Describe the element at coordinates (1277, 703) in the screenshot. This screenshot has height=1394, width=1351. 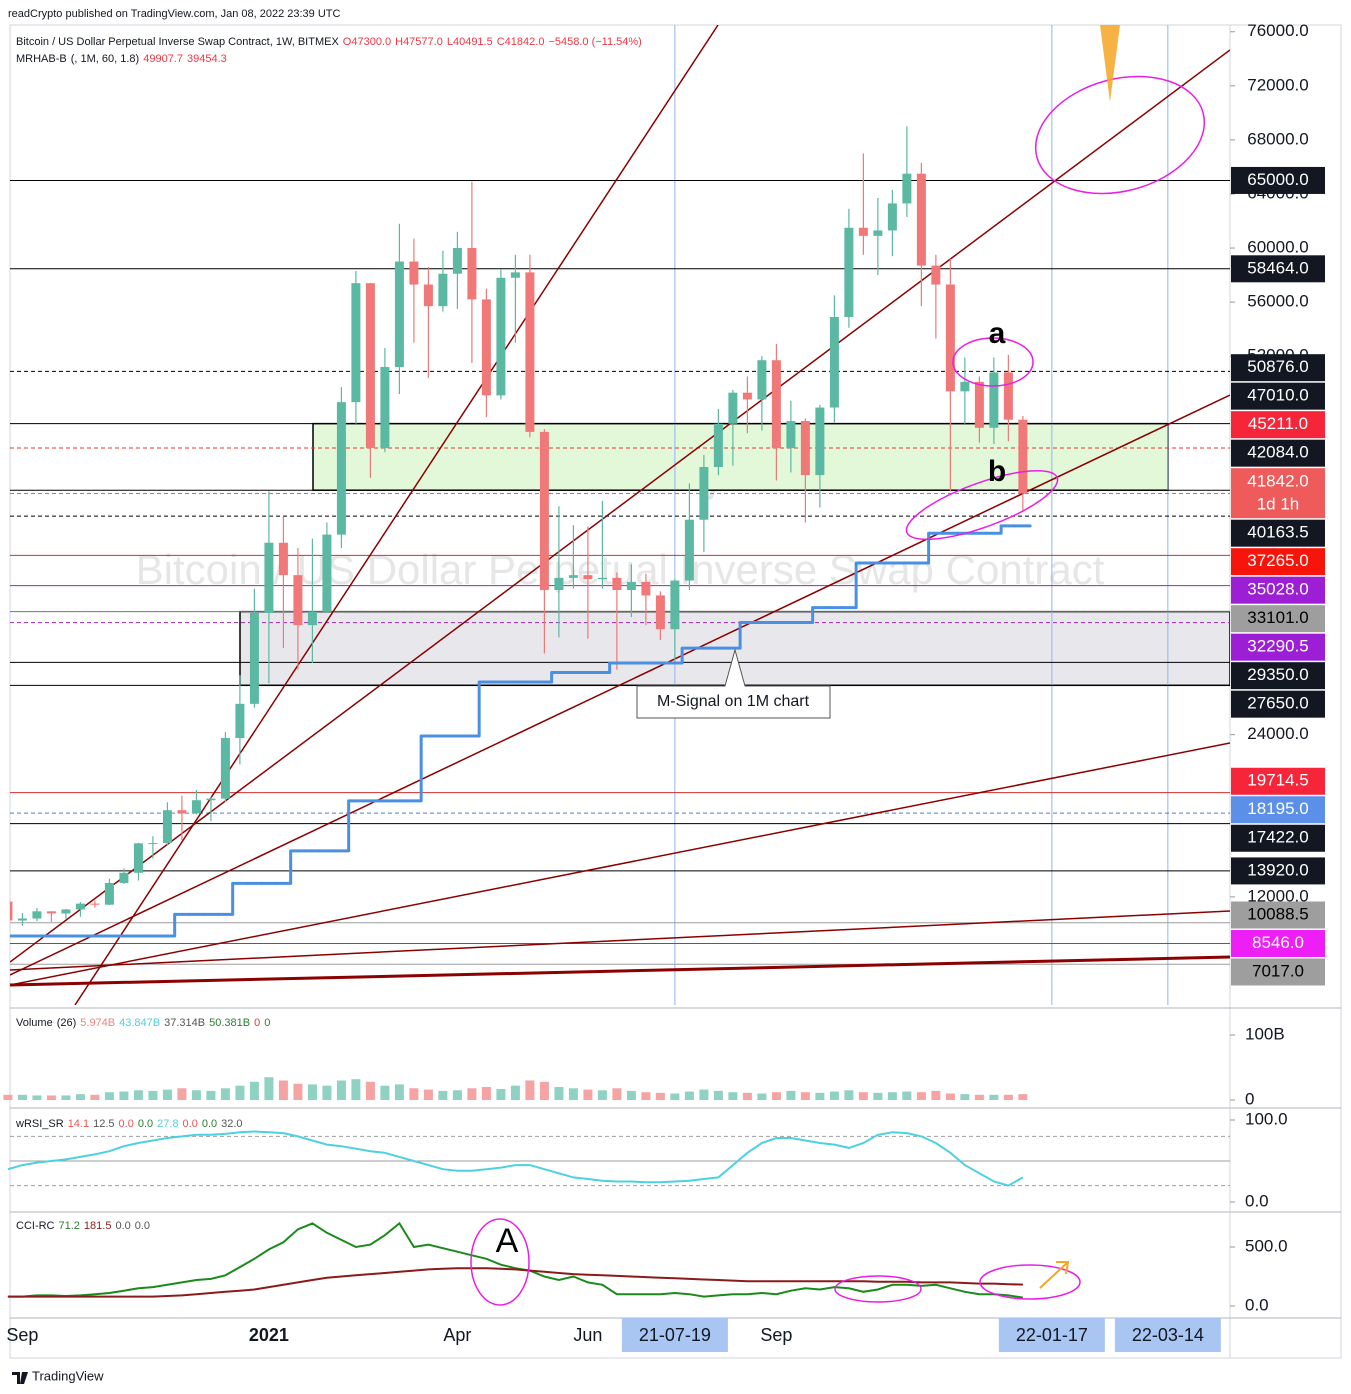
I see `price-label: 27650.0` at that location.